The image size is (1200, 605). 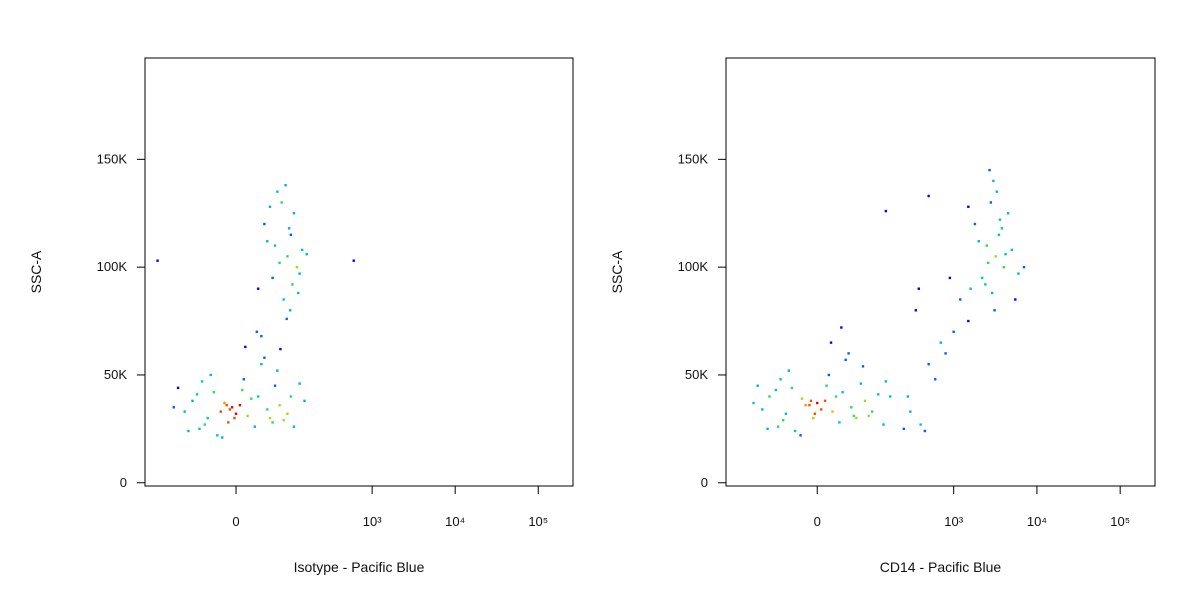 What do you see at coordinates (1037, 521) in the screenshot?
I see `x-tick-label: 10⁴` at bounding box center [1037, 521].